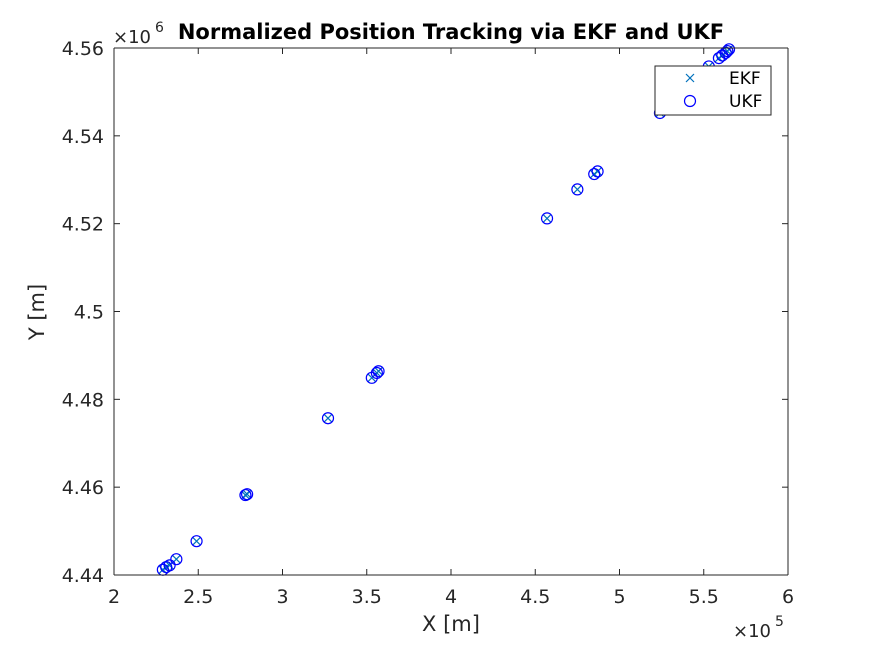 The height and width of the screenshot is (646, 871). I want to click on x-tick-label: 5.5, so click(704, 597).